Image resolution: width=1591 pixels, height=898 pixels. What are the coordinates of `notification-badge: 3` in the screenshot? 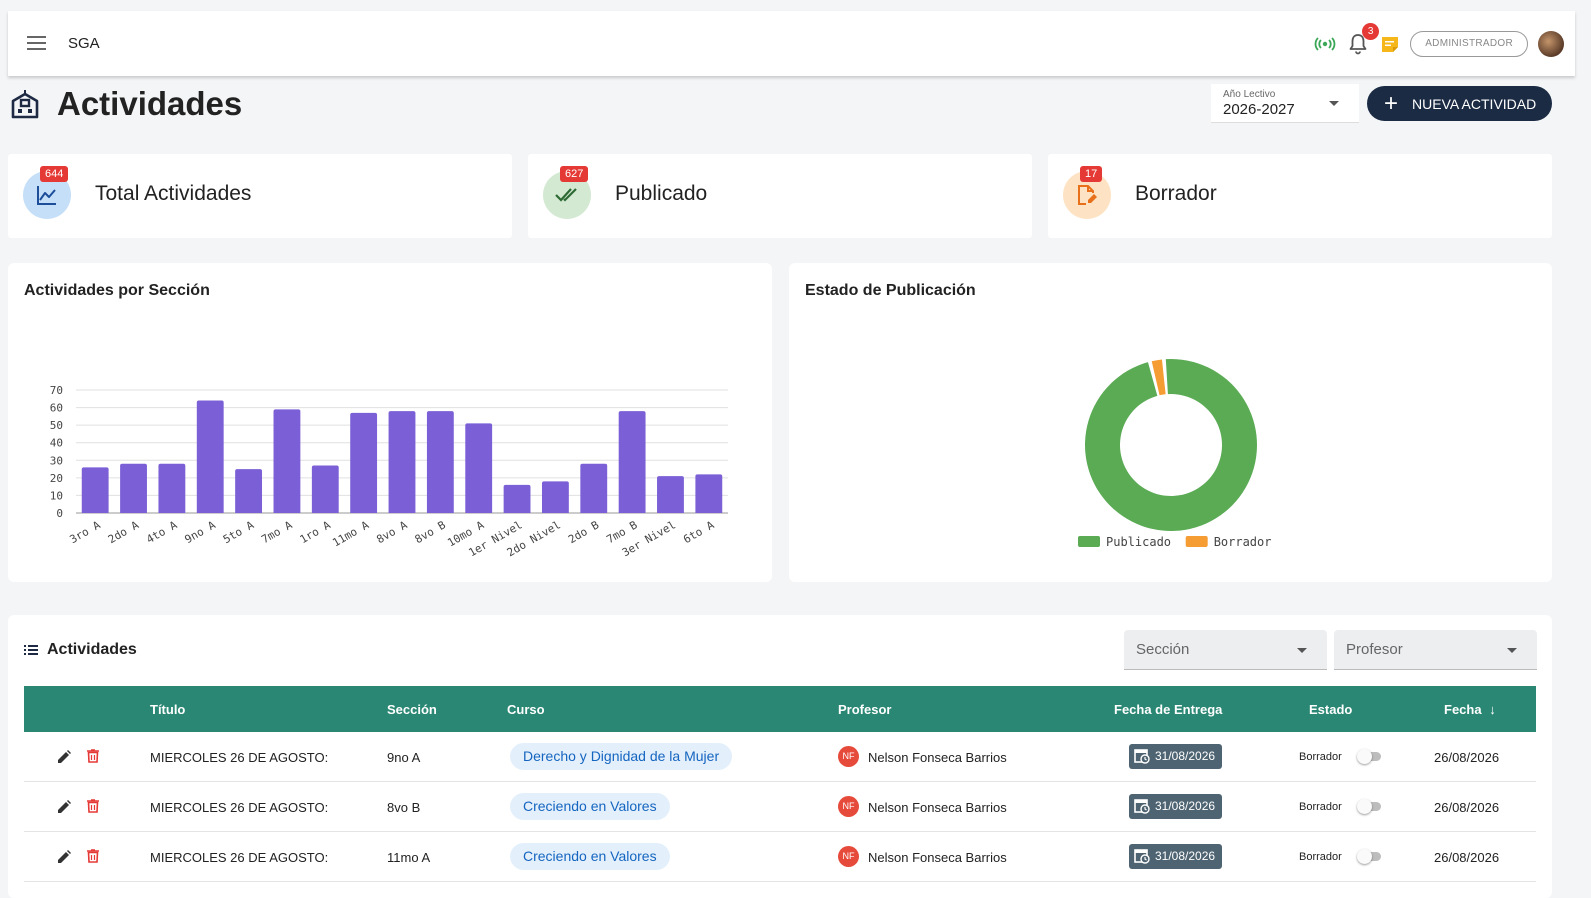 It's located at (1371, 31).